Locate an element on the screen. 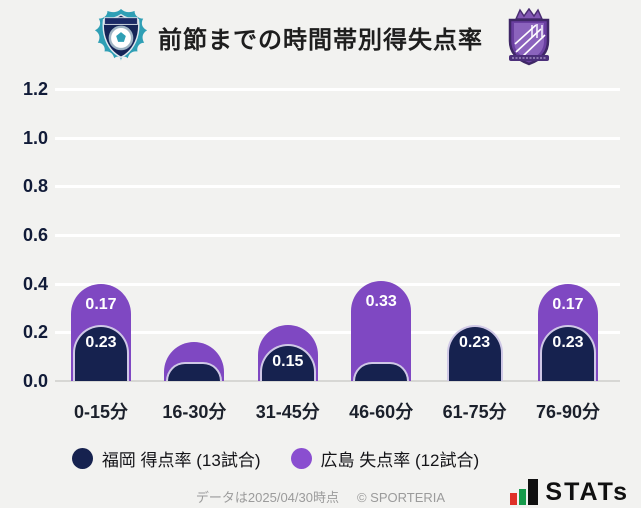 The height and width of the screenshot is (508, 641). x-axis-label: 61-75分 is located at coordinates (474, 412).